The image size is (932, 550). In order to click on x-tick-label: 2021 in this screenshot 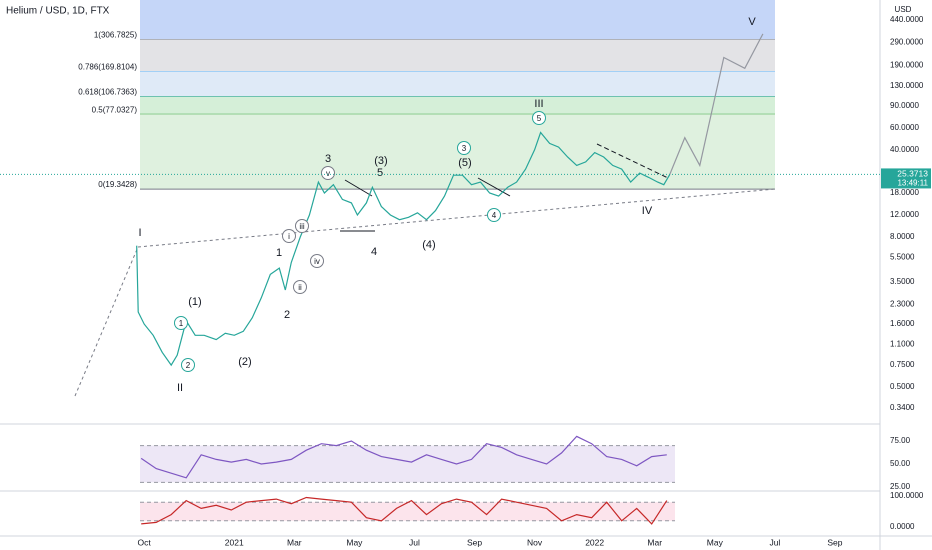, I will do `click(234, 542)`.